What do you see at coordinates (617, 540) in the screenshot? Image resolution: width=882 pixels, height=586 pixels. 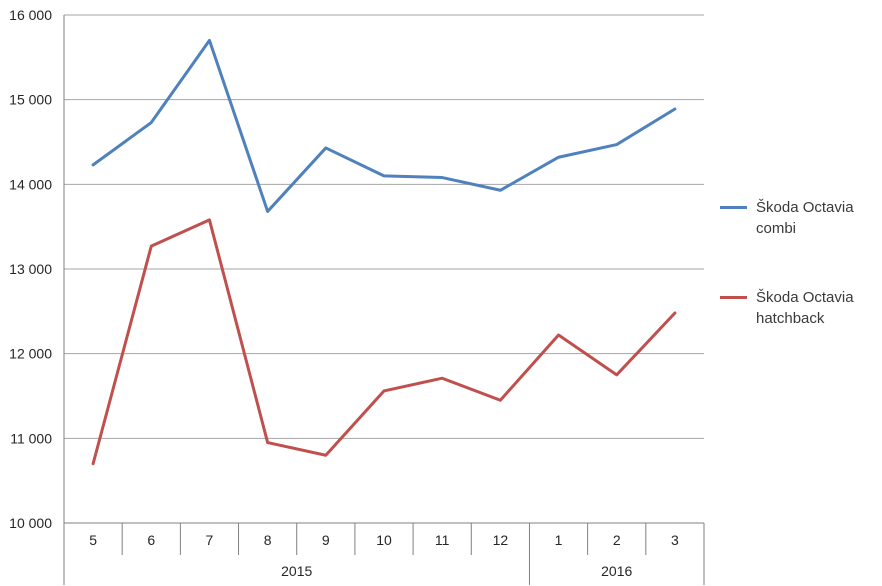 I see `x-axis-month-label: 2` at bounding box center [617, 540].